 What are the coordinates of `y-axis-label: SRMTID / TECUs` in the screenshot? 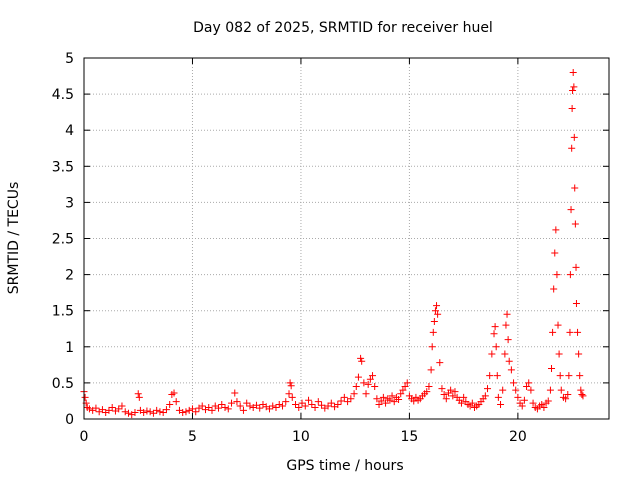 It's located at (14, 238).